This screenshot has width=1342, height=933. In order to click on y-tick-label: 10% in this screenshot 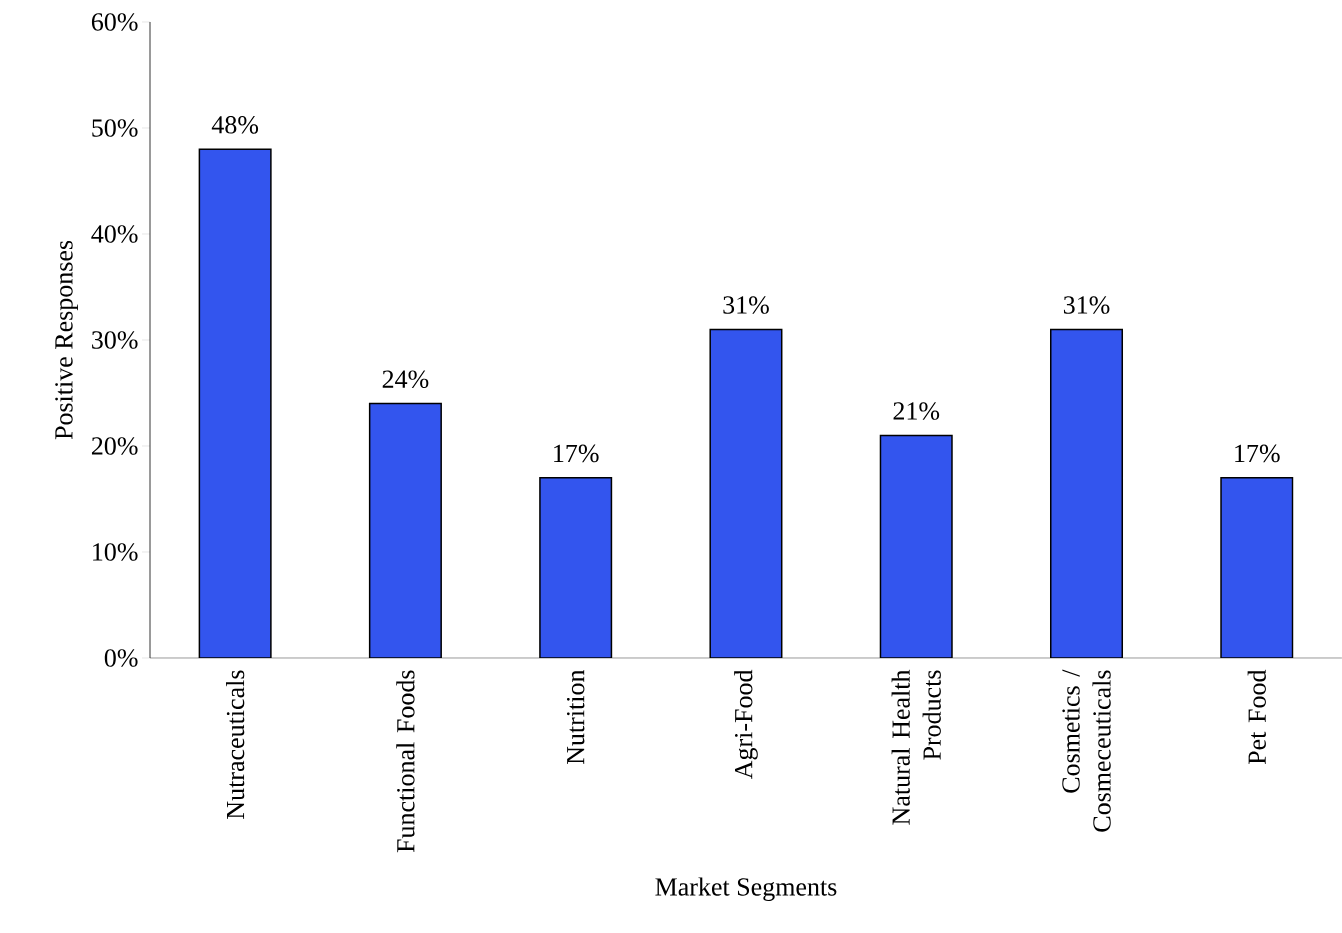, I will do `click(115, 552)`.